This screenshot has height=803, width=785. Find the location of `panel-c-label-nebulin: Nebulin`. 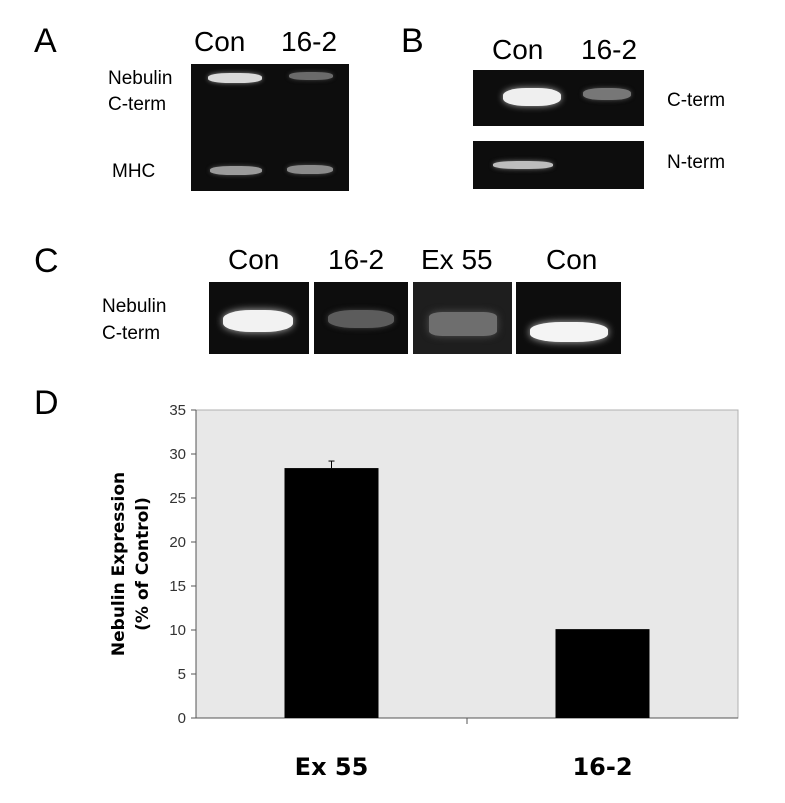

panel-c-label-nebulin: Nebulin is located at coordinates (134, 306).